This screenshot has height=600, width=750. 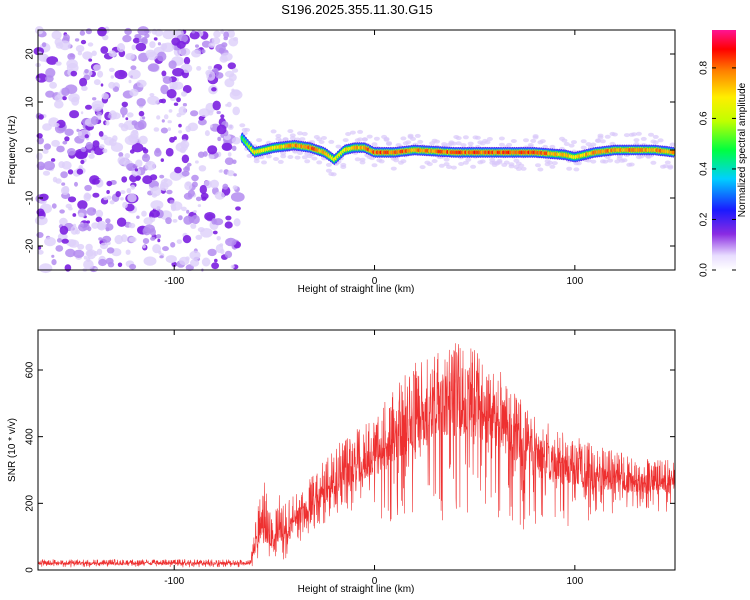 I want to click on snr-xlabel: Height of straight line (km), so click(x=356, y=589).